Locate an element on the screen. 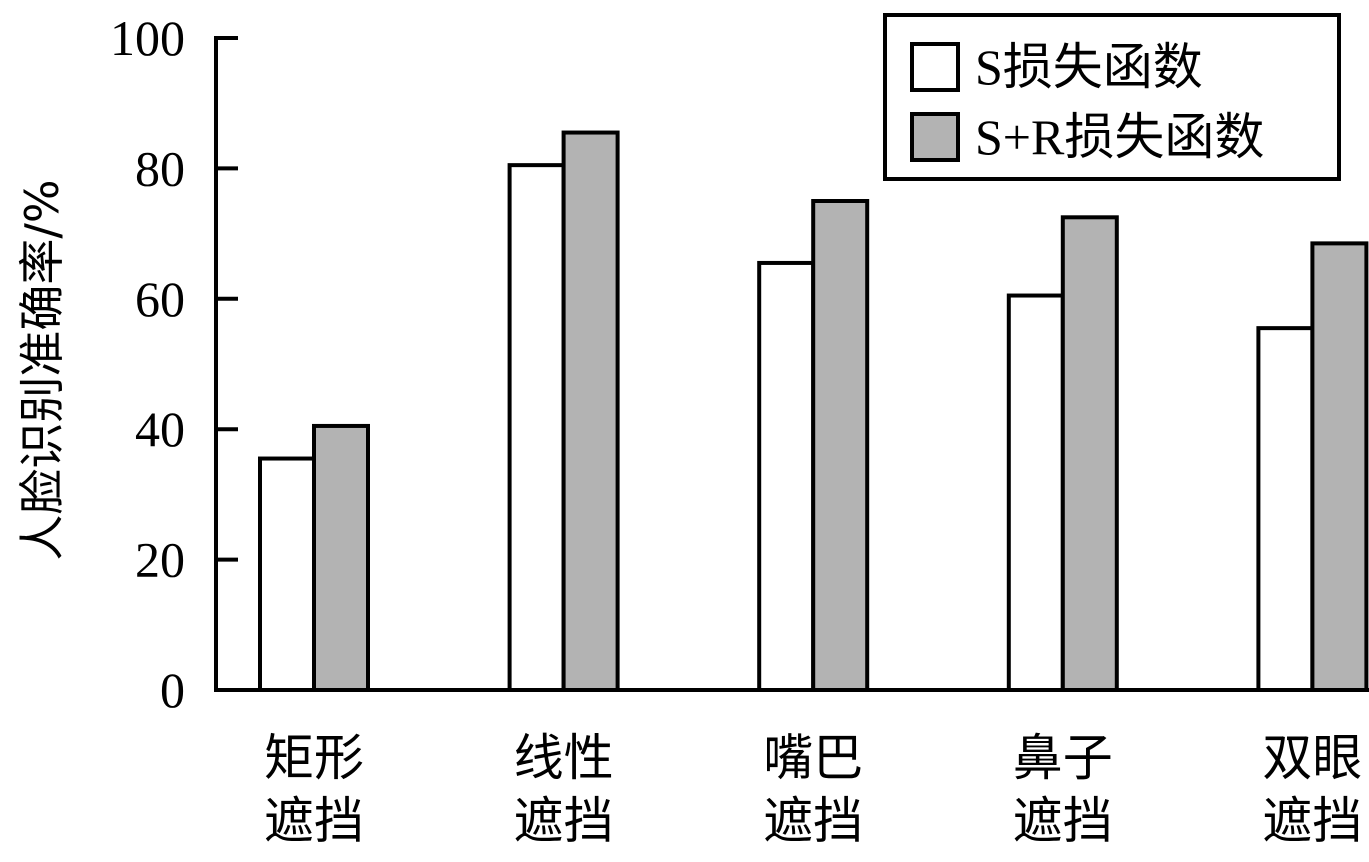 This screenshot has height=862, width=1369. bar-series2-cat5 is located at coordinates (1339, 466).